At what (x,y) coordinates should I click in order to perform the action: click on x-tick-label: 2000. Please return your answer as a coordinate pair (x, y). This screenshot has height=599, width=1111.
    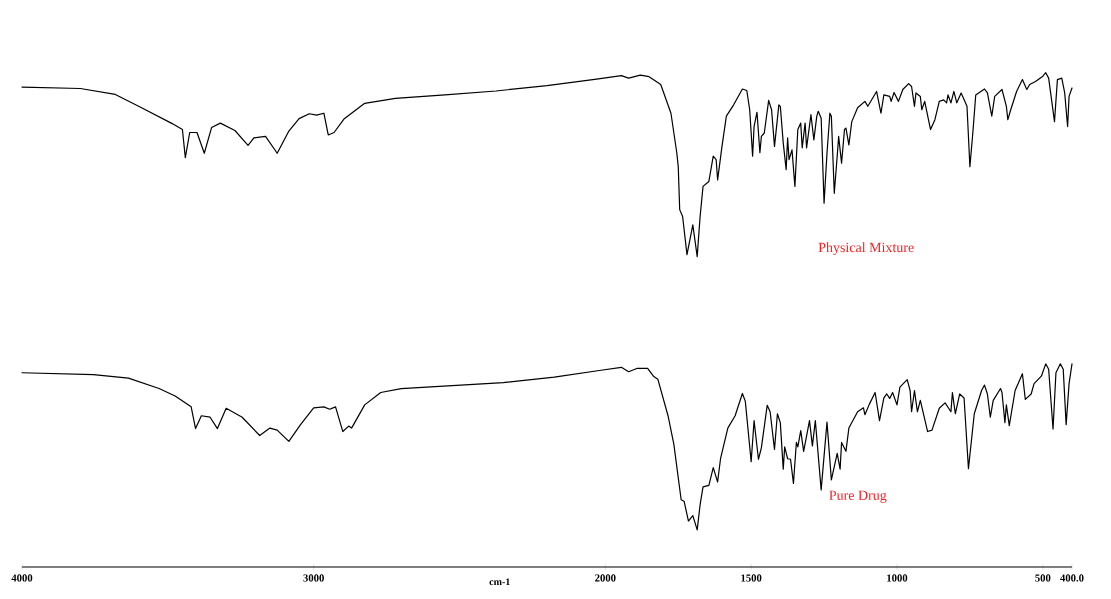
    Looking at the image, I should click on (605, 578).